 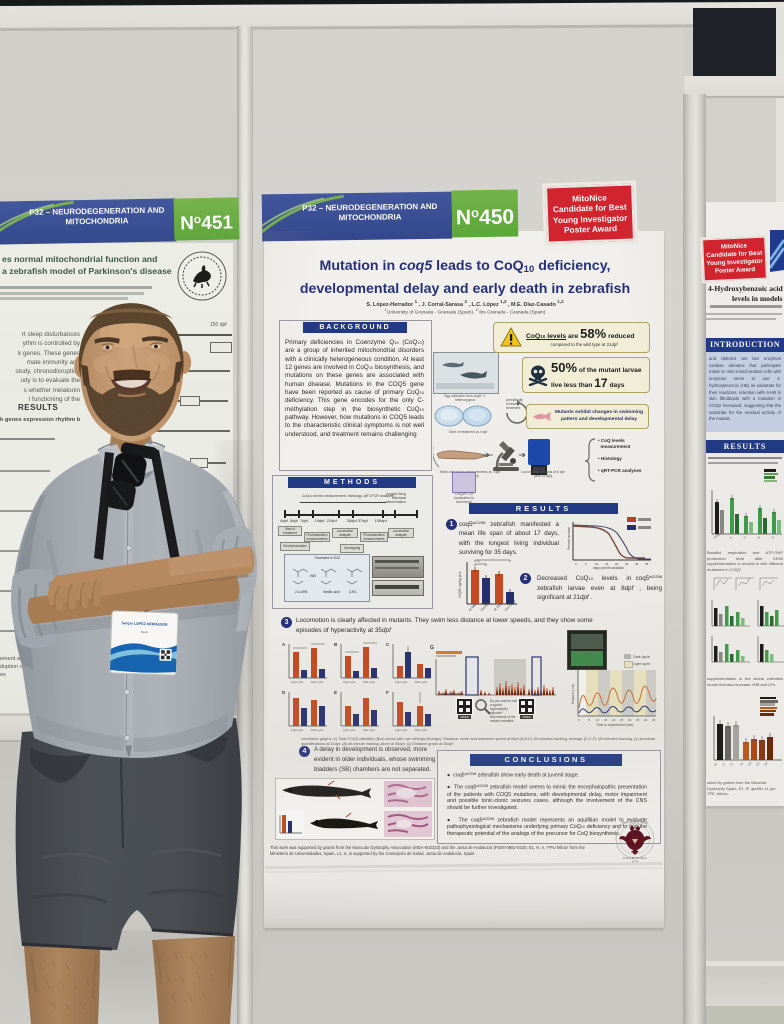 I want to click on svg-text: D, so click(x=284, y=692).